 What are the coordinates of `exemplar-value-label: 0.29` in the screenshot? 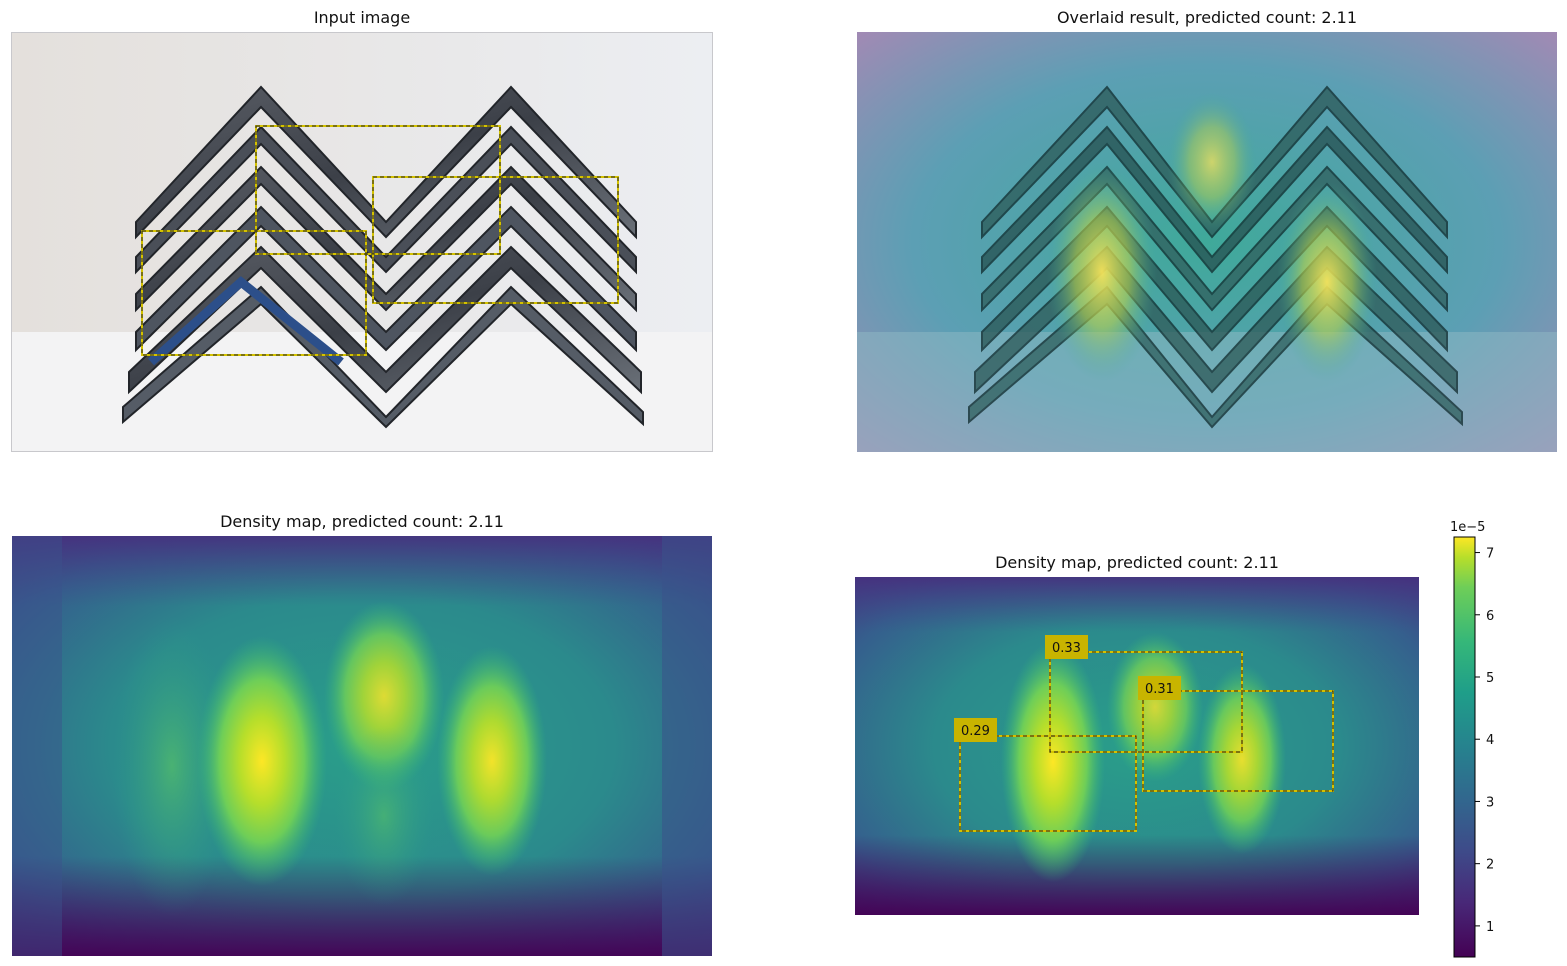 It's located at (975, 731).